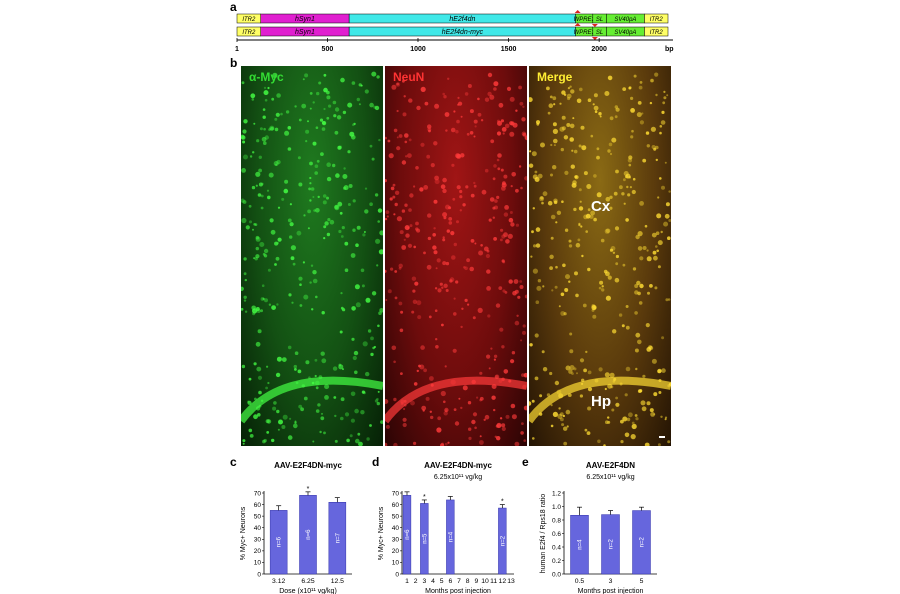 This screenshot has width=900, height=594. I want to click on x-tick-label: 3, so click(424, 581).